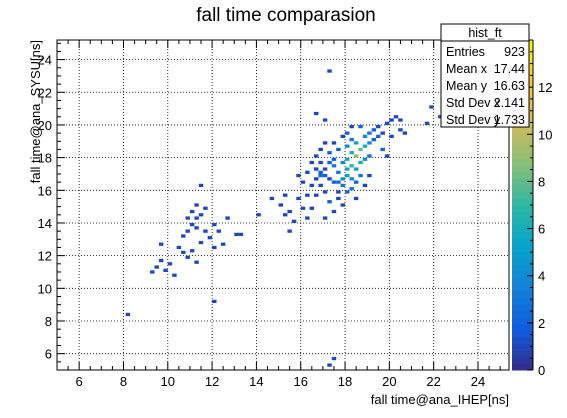 This screenshot has height=418, width=567. Describe the element at coordinates (300, 381) in the screenshot. I see `x-tick-label-5: 16` at that location.